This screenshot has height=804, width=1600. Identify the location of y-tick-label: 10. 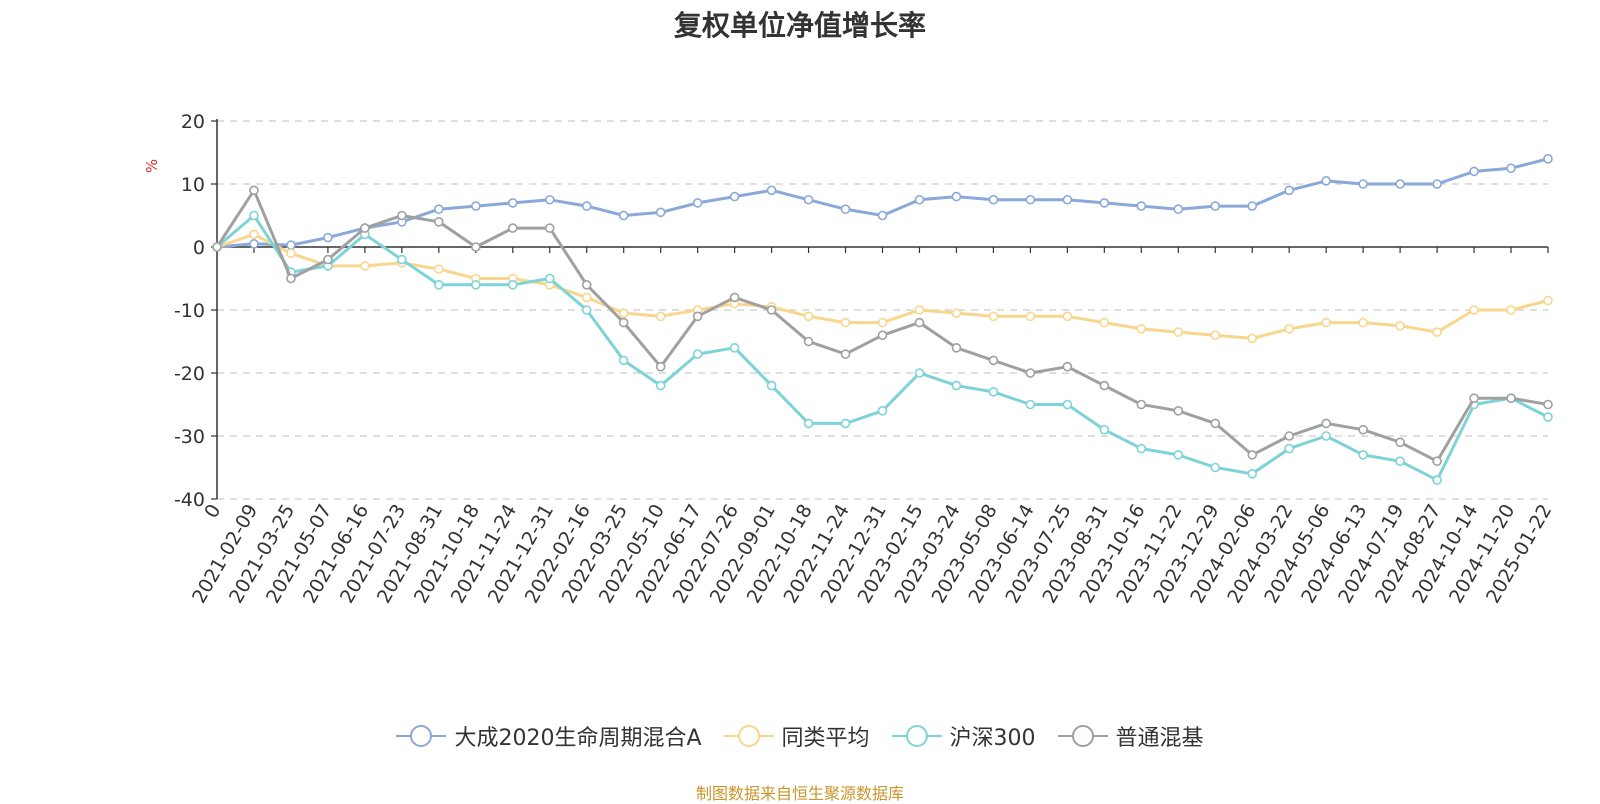
(193, 185).